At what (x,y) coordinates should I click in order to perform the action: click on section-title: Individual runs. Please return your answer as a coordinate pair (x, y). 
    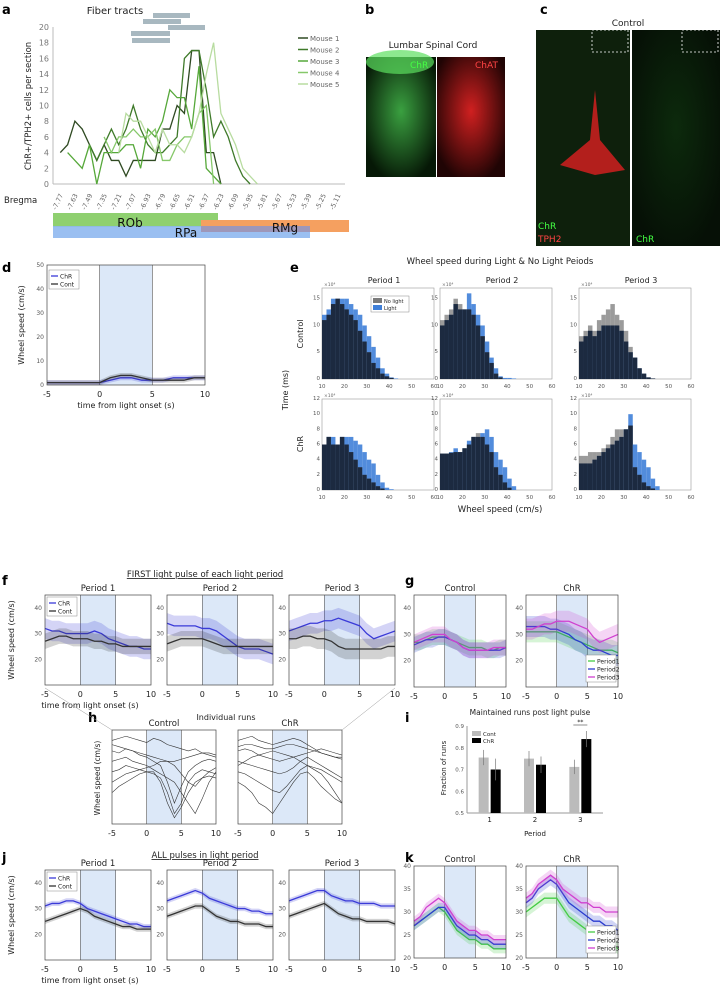
    Looking at the image, I should click on (225, 717).